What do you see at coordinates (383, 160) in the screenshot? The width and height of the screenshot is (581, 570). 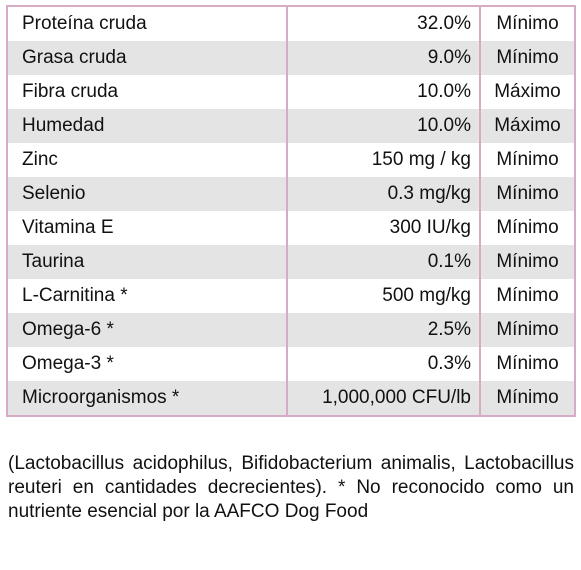 I see `nutrient-amount: 150 mg / kg` at bounding box center [383, 160].